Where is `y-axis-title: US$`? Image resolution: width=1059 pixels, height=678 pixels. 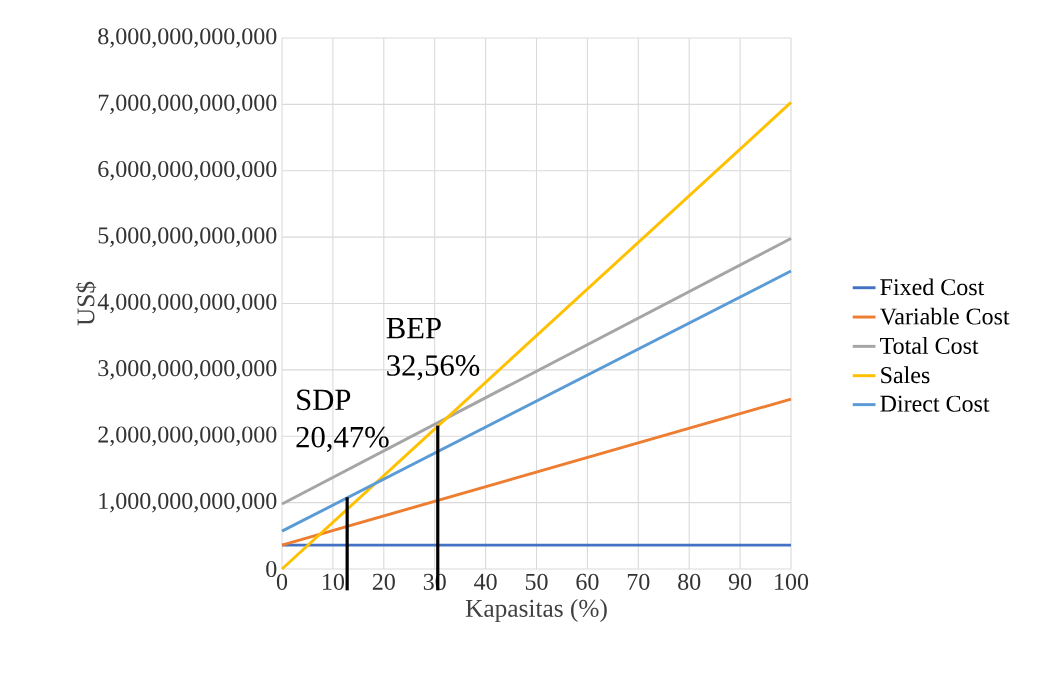
y-axis-title: US$ is located at coordinates (86, 303).